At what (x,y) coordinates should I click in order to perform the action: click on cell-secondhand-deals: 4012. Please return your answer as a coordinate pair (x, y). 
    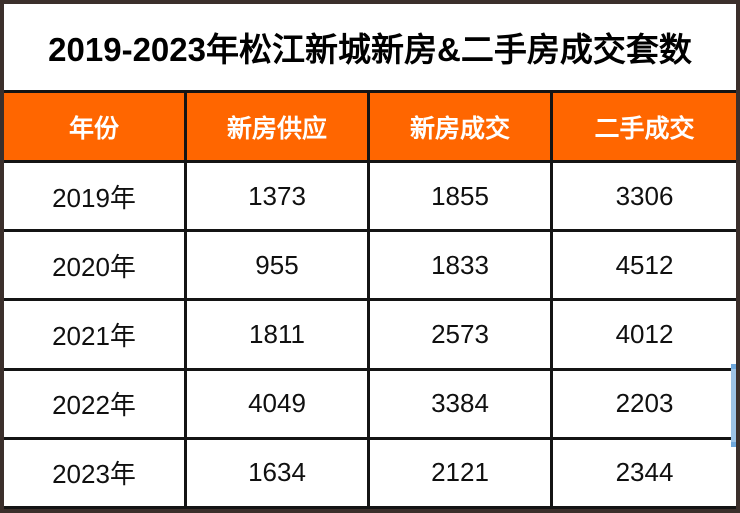
    Looking at the image, I should click on (644, 334).